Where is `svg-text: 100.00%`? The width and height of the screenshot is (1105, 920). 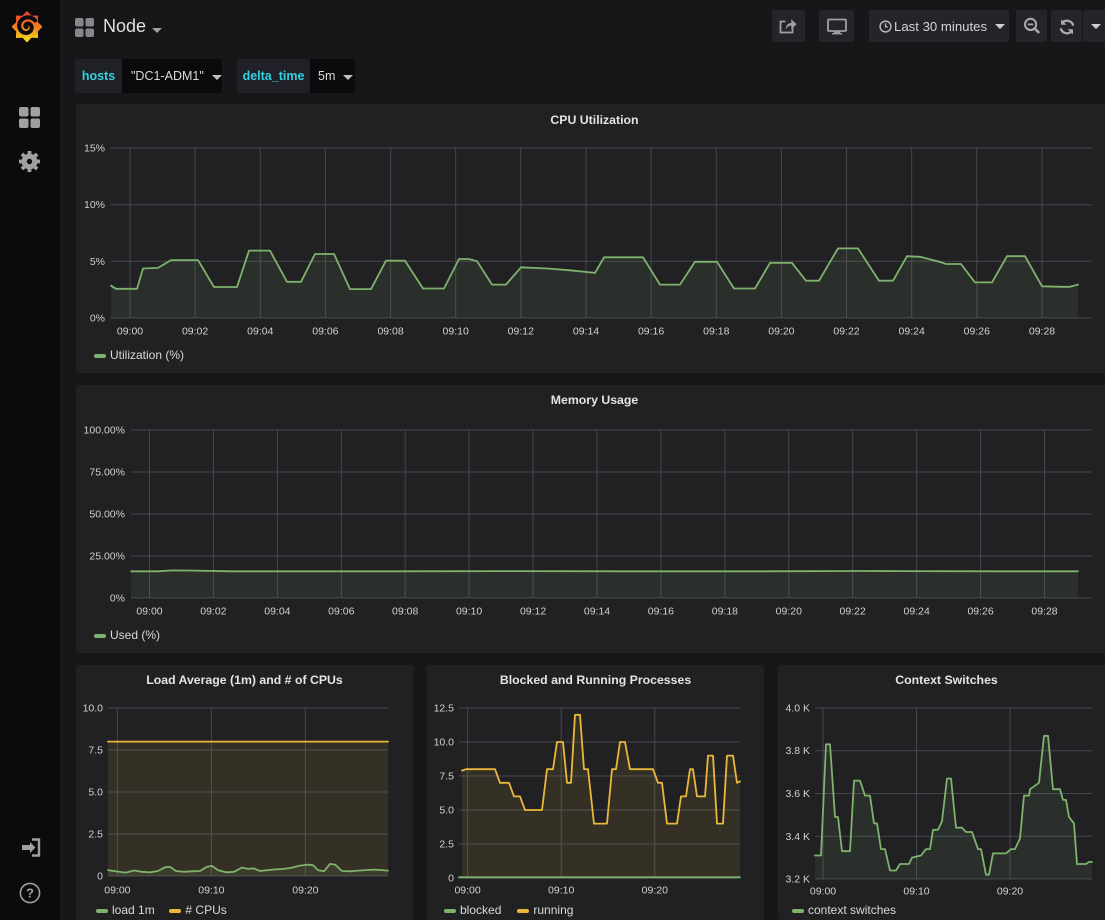
svg-text: 100.00% is located at coordinates (104, 431).